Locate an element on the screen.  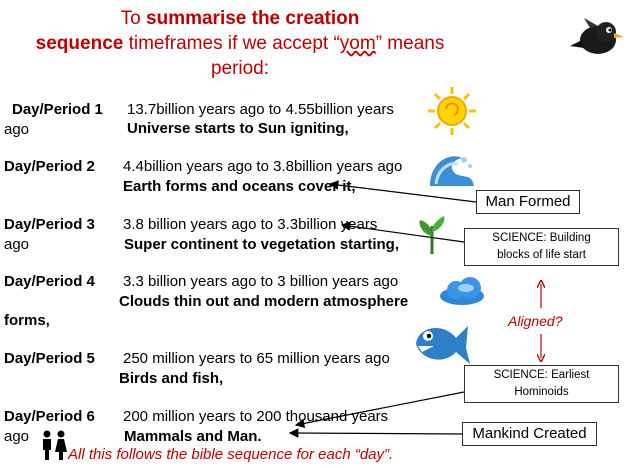
science-hominoids-line2: Hominoids is located at coordinates (541, 392).